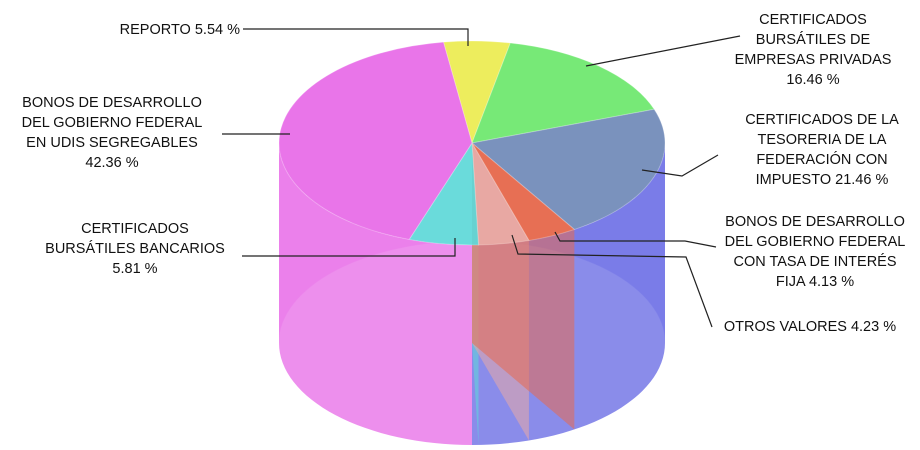  I want to click on slice-label-line: EN UDIS SEGREGABLES, so click(112, 143).